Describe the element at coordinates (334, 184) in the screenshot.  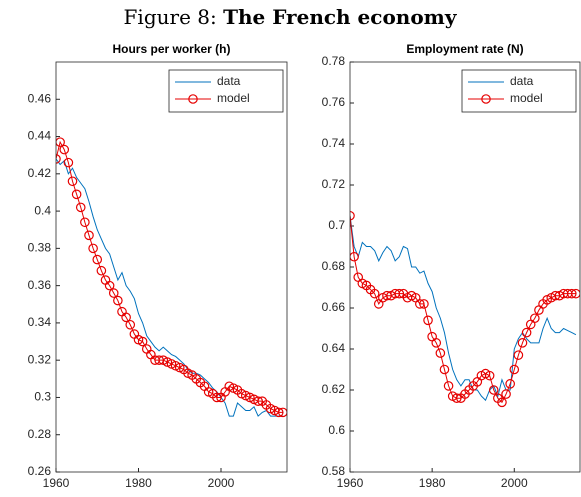
I see `y-tick-label: 0.72` at that location.